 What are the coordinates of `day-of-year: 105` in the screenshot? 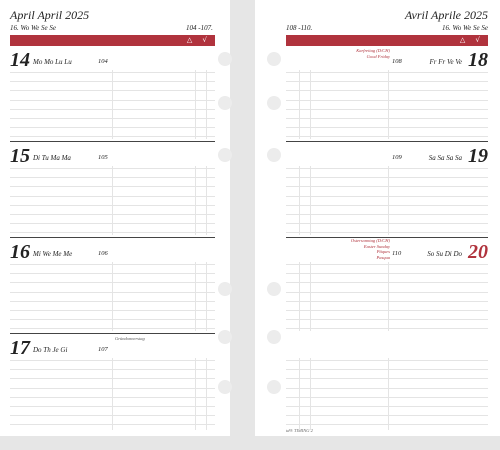 It's located at (103, 157).